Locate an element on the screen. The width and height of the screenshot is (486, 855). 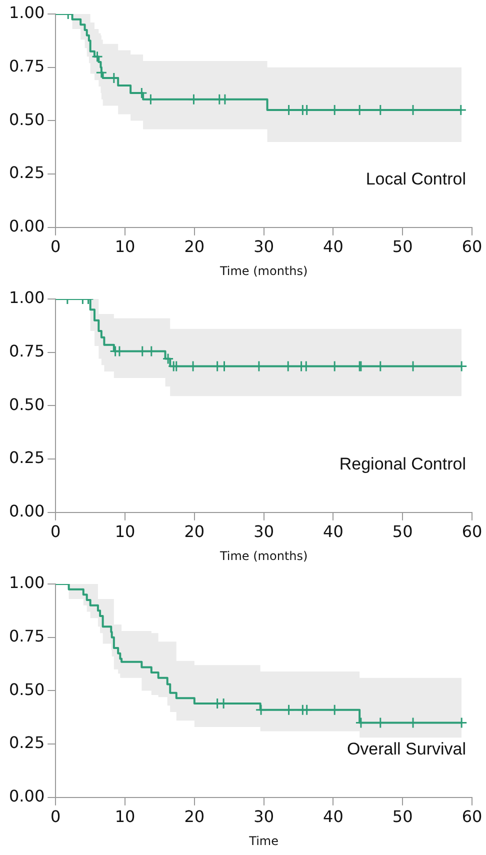
annotation: Regional Control is located at coordinates (402, 464).